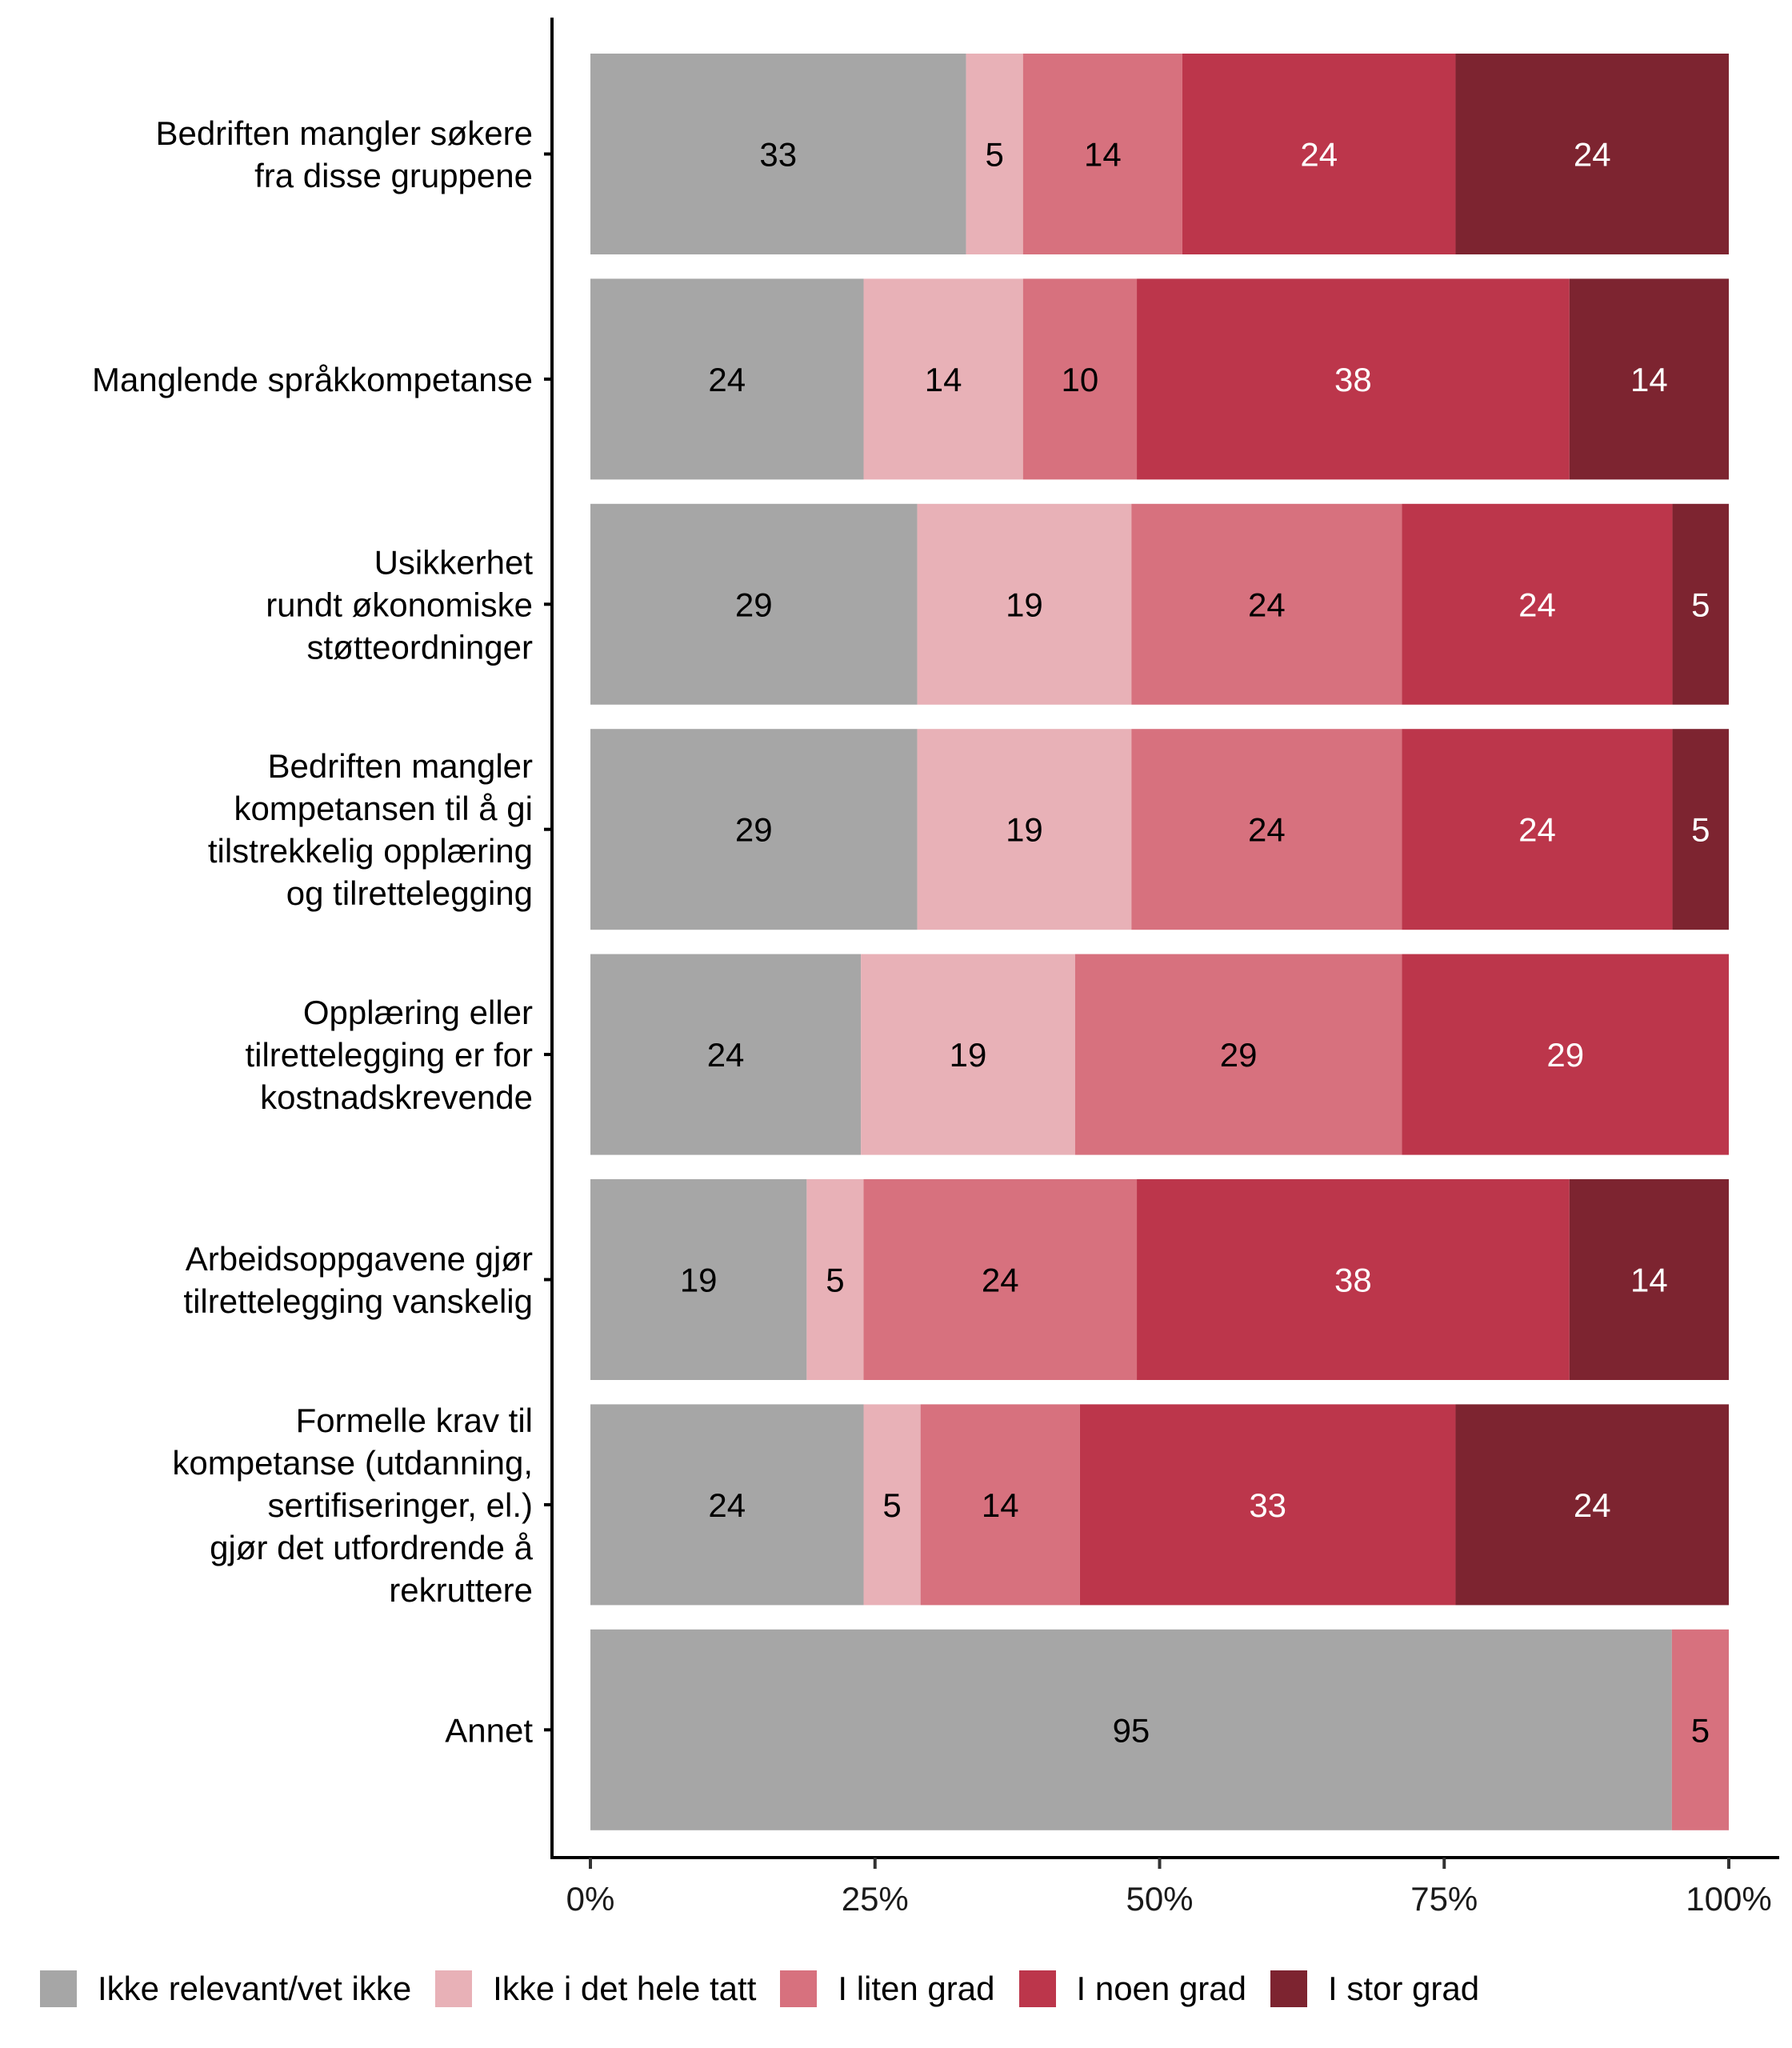  I want to click on legend-item: I noen grad, so click(1132, 1989).